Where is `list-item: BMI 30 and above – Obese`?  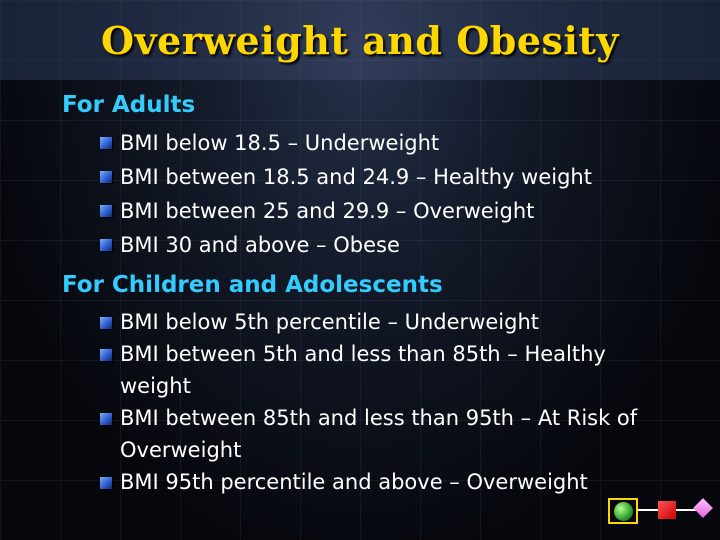 list-item: BMI 30 and above – Obese is located at coordinates (391, 245).